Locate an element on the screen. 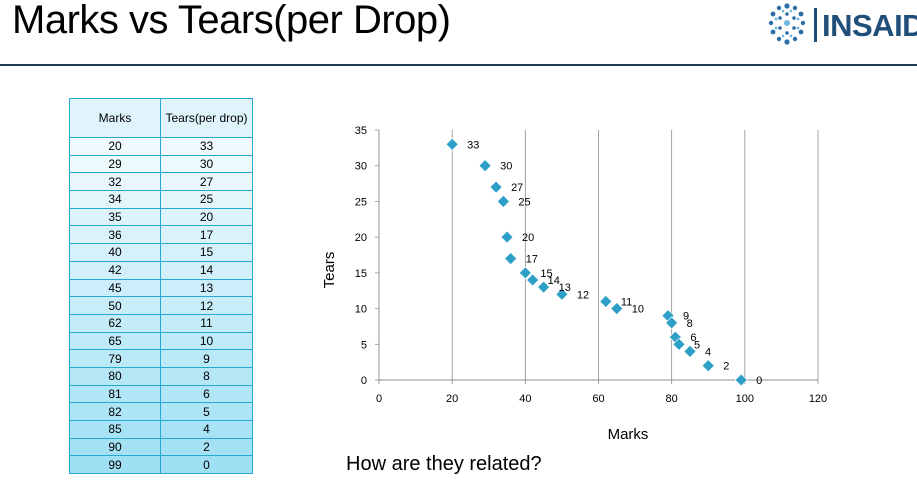  x-tick-label: 20 is located at coordinates (452, 399).